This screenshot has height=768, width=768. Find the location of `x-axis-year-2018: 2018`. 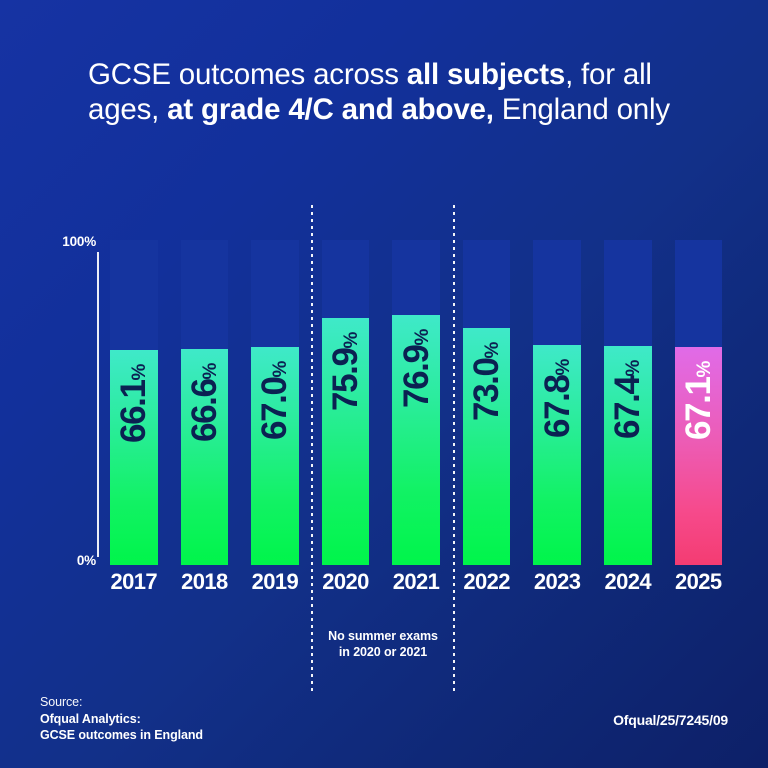

x-axis-year-2018: 2018 is located at coordinates (204, 581).